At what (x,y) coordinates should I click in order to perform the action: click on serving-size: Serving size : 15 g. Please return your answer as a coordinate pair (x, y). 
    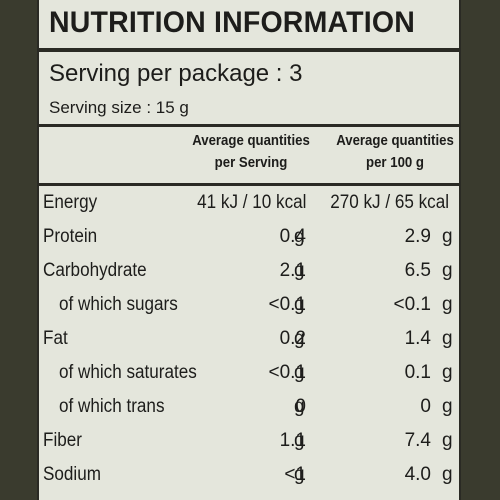
    Looking at the image, I should click on (119, 107).